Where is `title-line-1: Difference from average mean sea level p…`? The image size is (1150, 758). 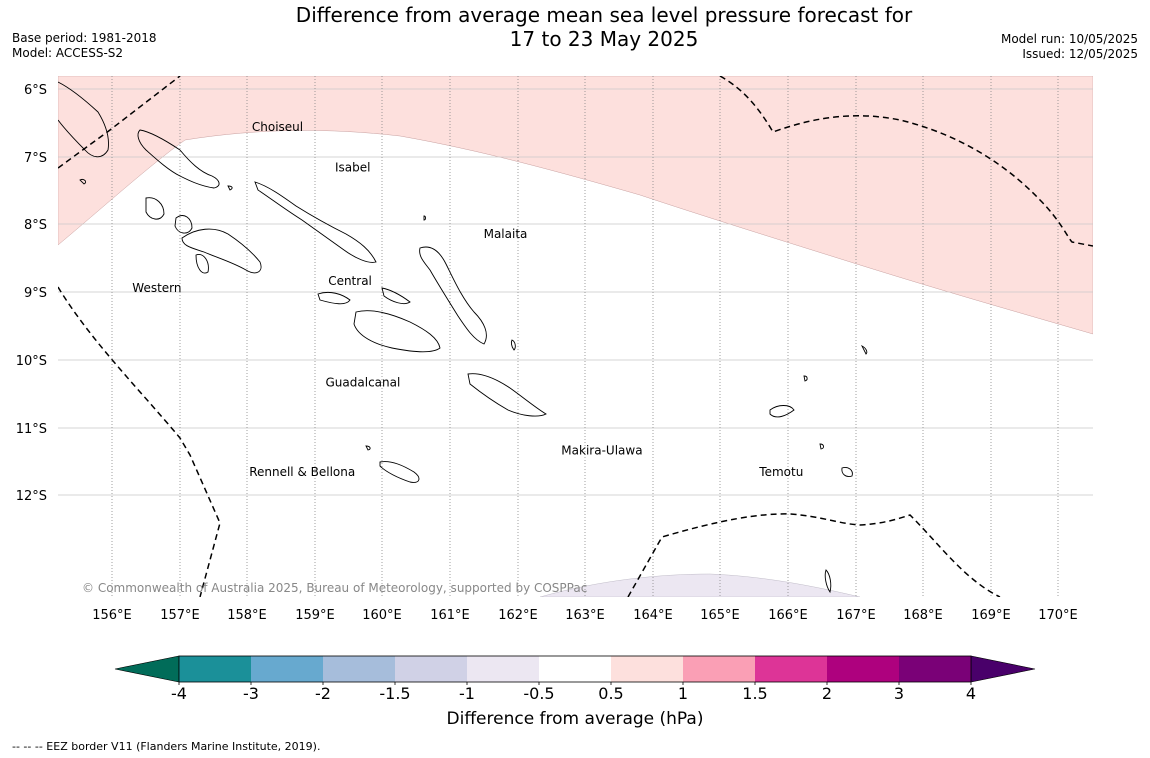
title-line-1: Difference from average mean sea level p… is located at coordinates (604, 15).